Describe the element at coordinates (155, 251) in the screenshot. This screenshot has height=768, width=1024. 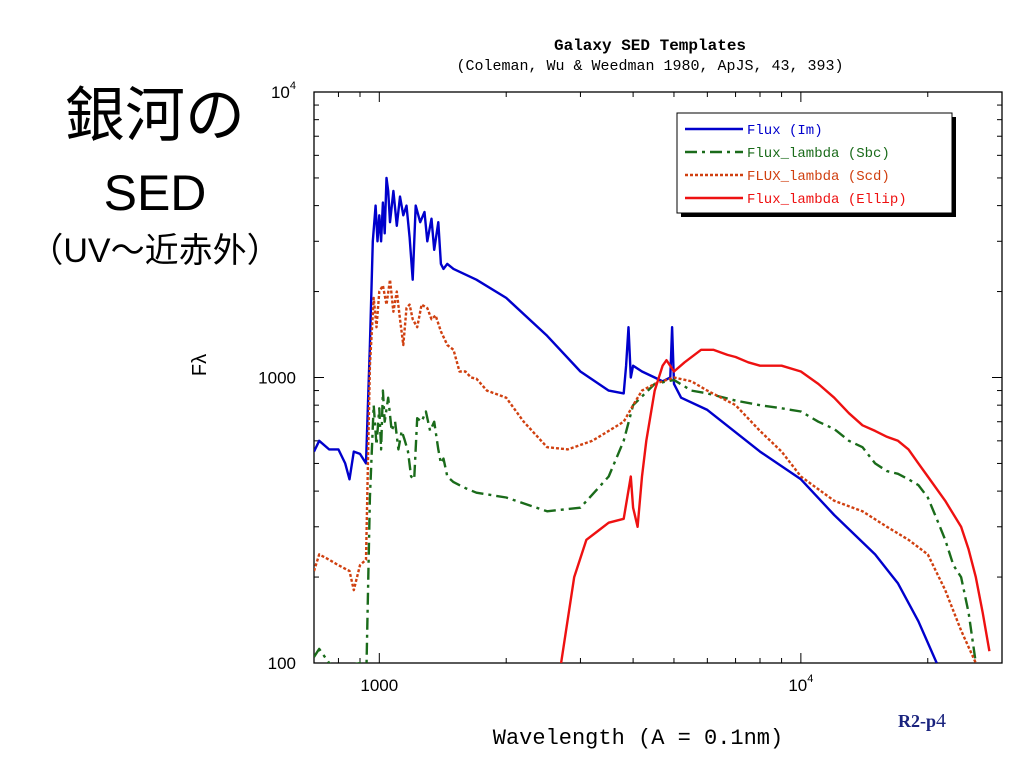
I see `slide-subtitle-range: （UV～近赤外）` at that location.